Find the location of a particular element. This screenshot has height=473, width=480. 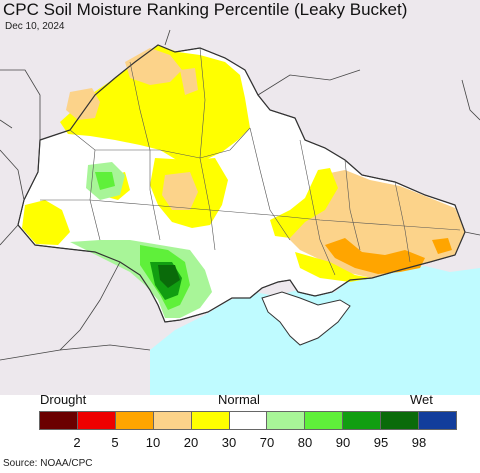

zone-dry-20-north-c is located at coordinates (189, 81).